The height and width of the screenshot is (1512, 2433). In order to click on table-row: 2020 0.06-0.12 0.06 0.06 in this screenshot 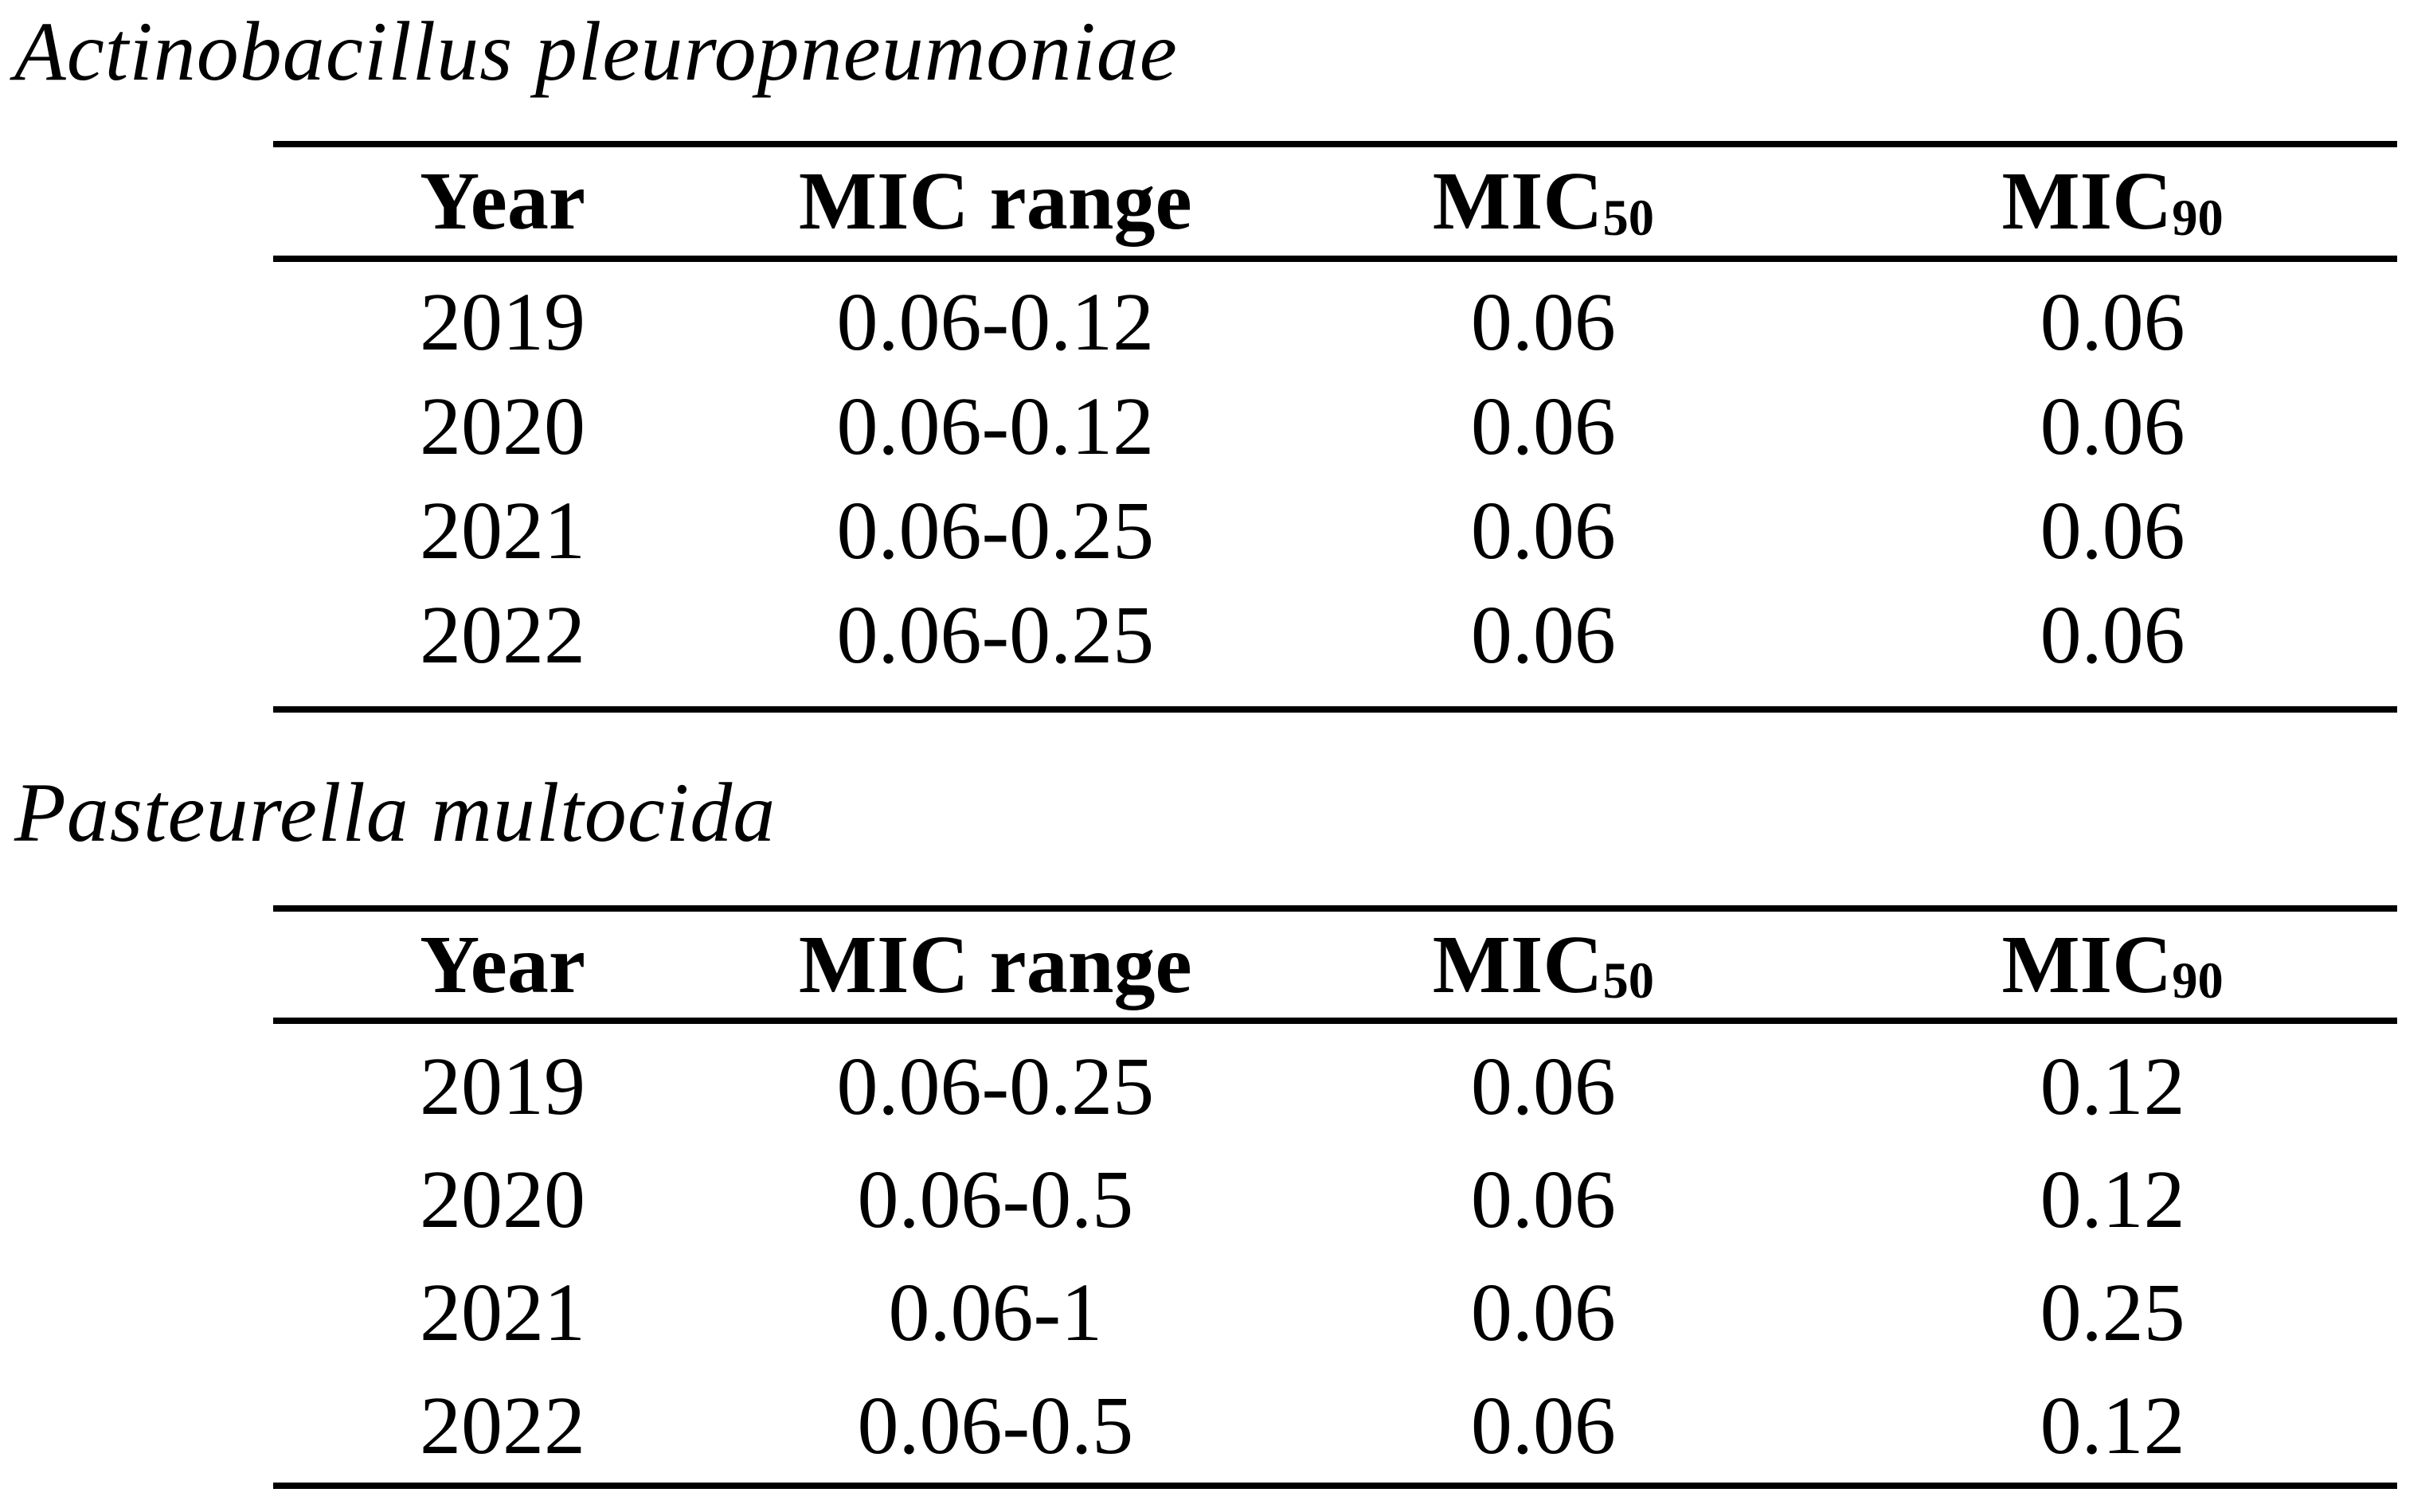, I will do `click(1335, 426)`.